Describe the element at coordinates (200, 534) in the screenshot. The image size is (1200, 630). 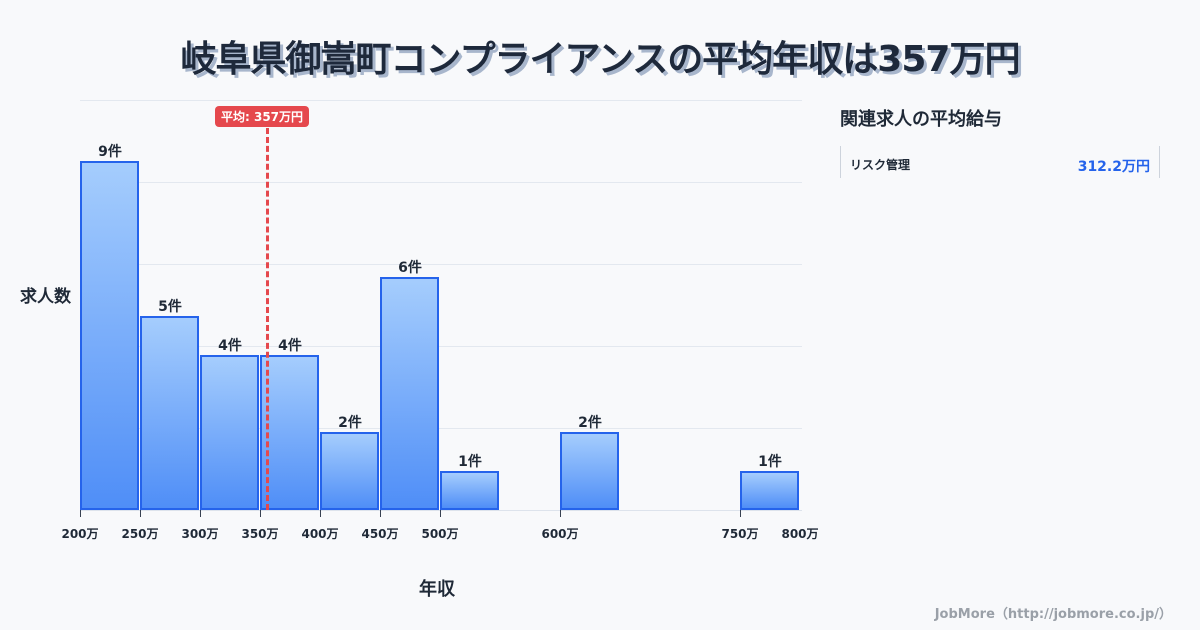
I see `x-tick-label: 300万` at that location.